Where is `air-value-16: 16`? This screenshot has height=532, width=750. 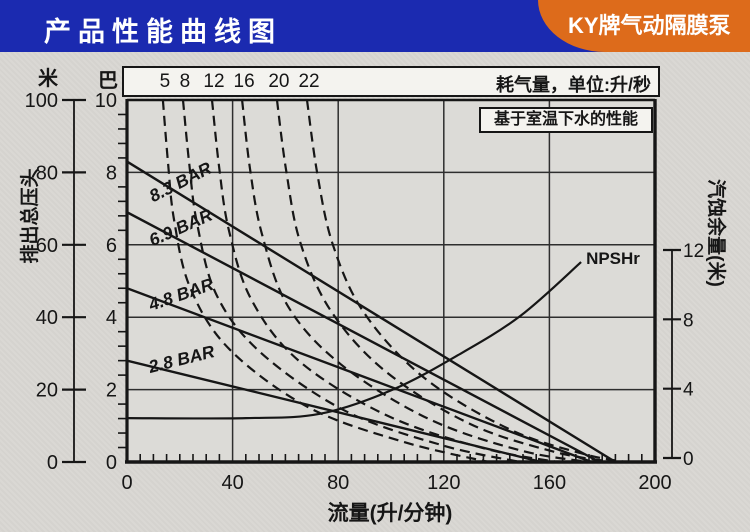
air-value-16: 16 is located at coordinates (244, 81).